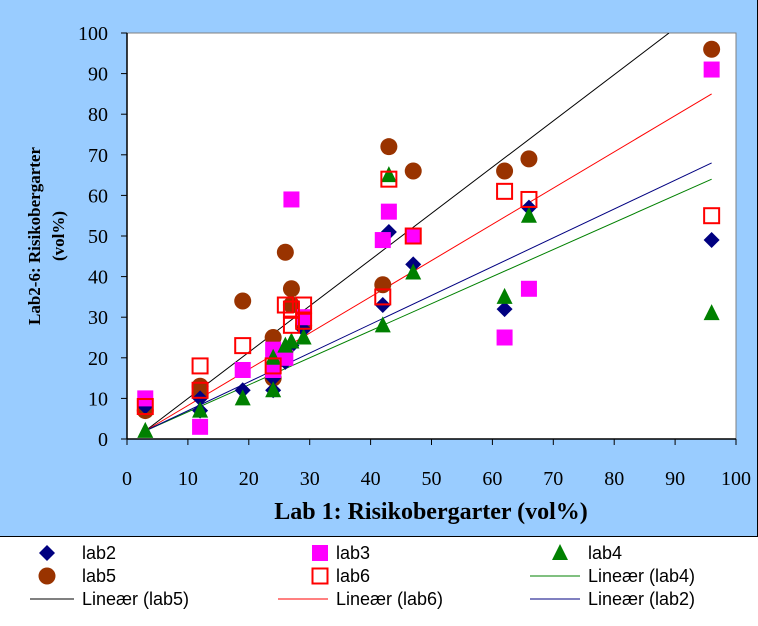 This screenshot has height=626, width=758. I want to click on y-tick-label: 60, so click(98, 196).